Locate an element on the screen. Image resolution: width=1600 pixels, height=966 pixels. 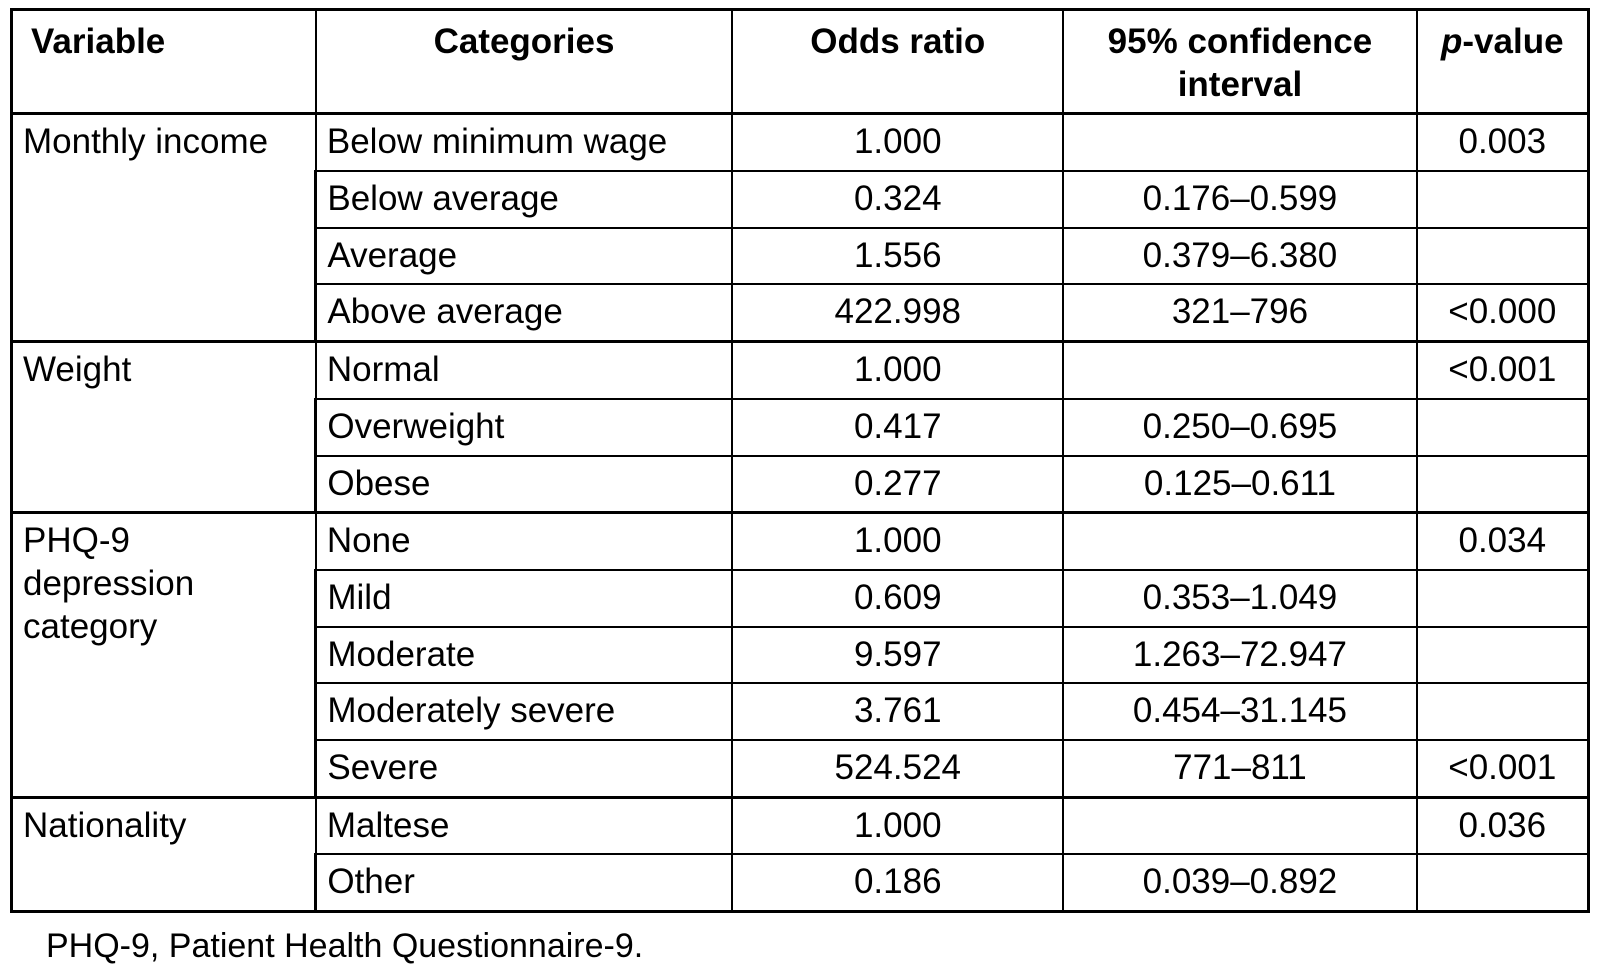
odds-ratio-cell: 9.597 is located at coordinates (898, 655).